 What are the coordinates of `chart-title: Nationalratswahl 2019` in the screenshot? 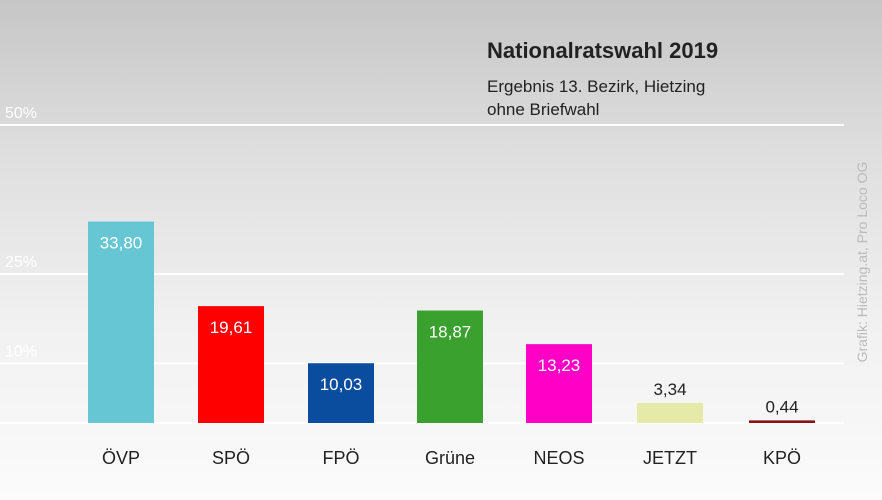 It's located at (603, 50).